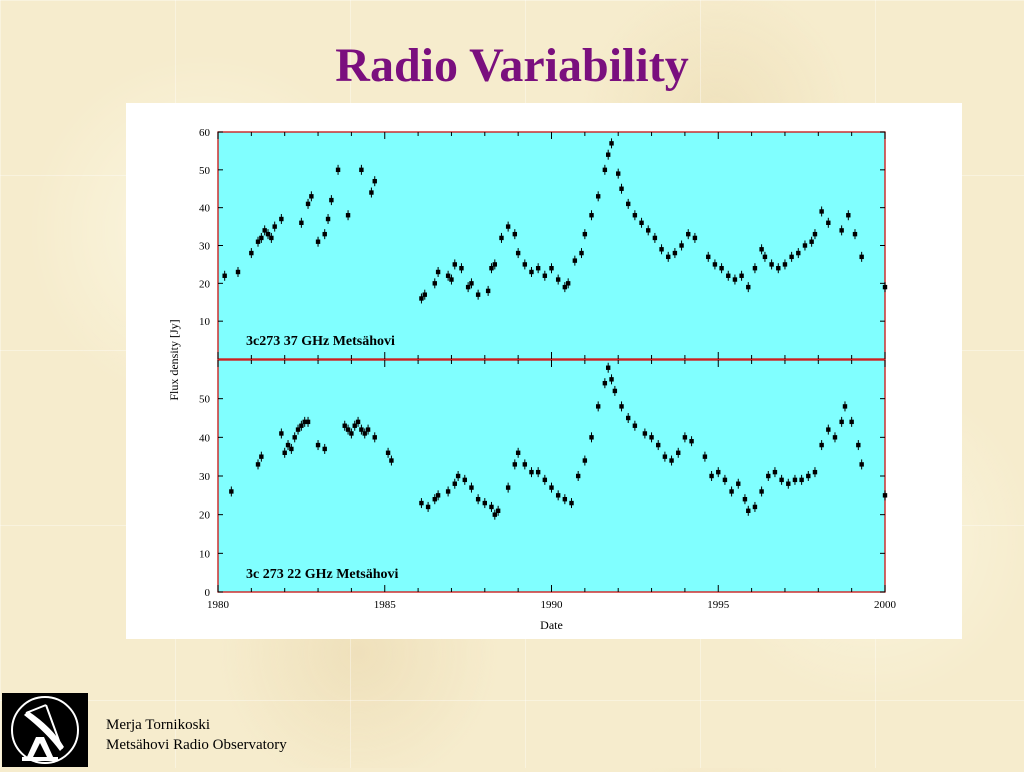 Image resolution: width=1024 pixels, height=772 pixels. What do you see at coordinates (205, 247) in the screenshot?
I see `y-tick-label: 30` at bounding box center [205, 247].